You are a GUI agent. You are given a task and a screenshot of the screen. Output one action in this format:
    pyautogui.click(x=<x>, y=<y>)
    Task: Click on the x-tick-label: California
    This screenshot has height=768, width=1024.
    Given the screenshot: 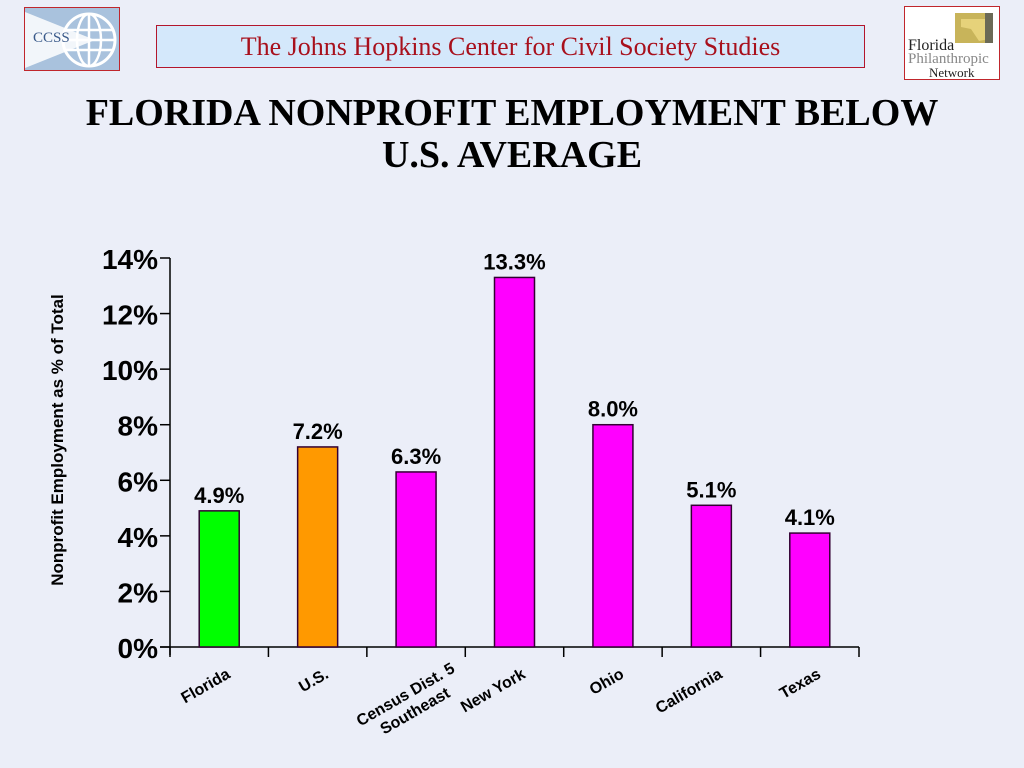 What is the action you would take?
    pyautogui.click(x=689, y=692)
    